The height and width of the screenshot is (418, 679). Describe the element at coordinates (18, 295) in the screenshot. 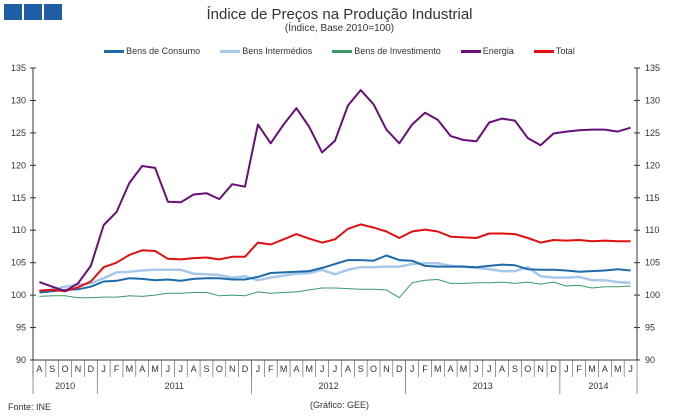

I see `y-tick-label-left: 100` at that location.